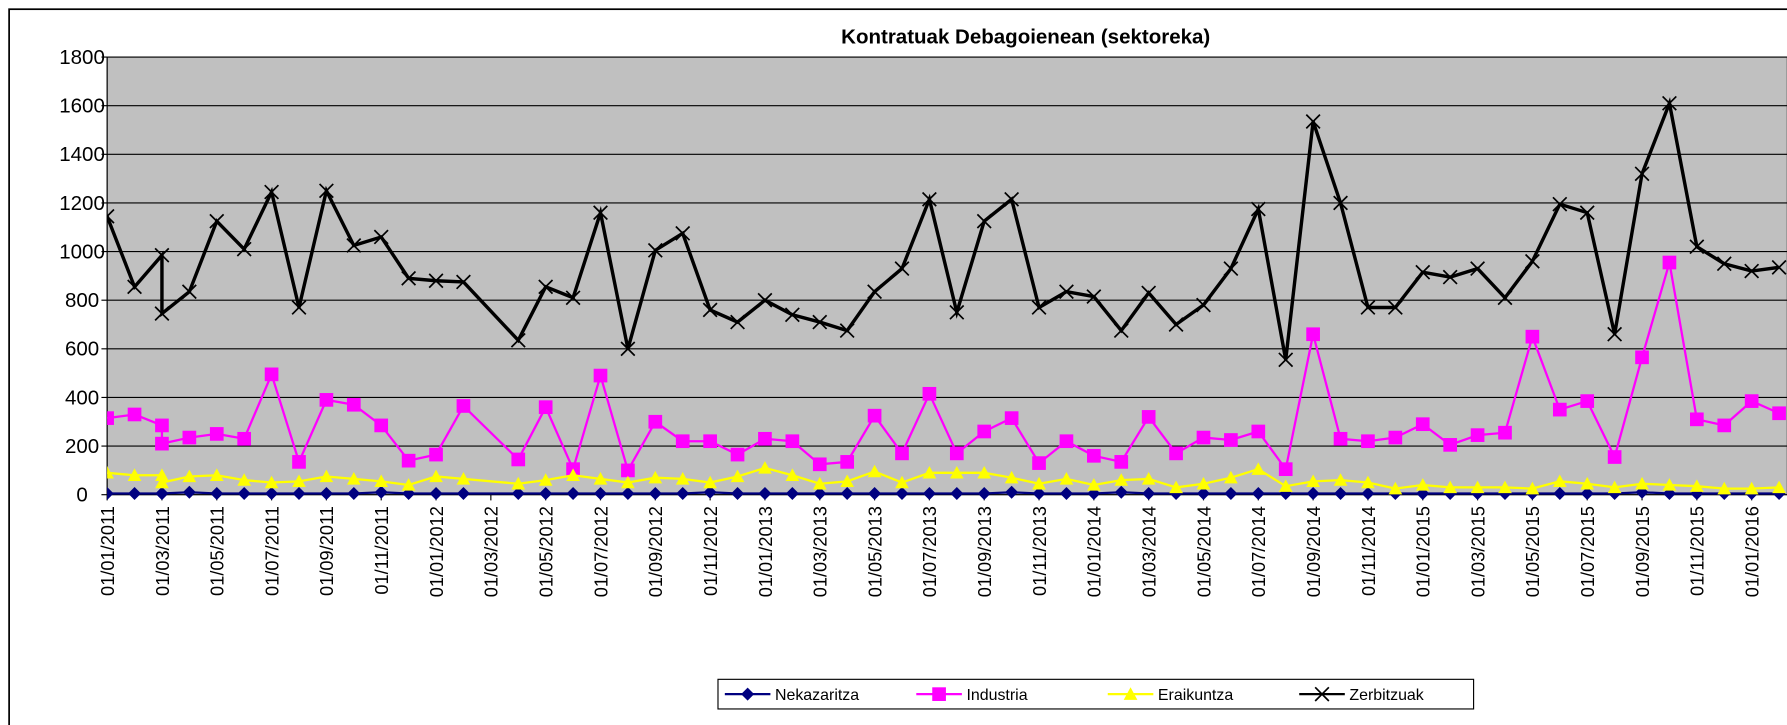  Describe the element at coordinates (82, 251) in the screenshot. I see `y-tick-label: 1000` at that location.